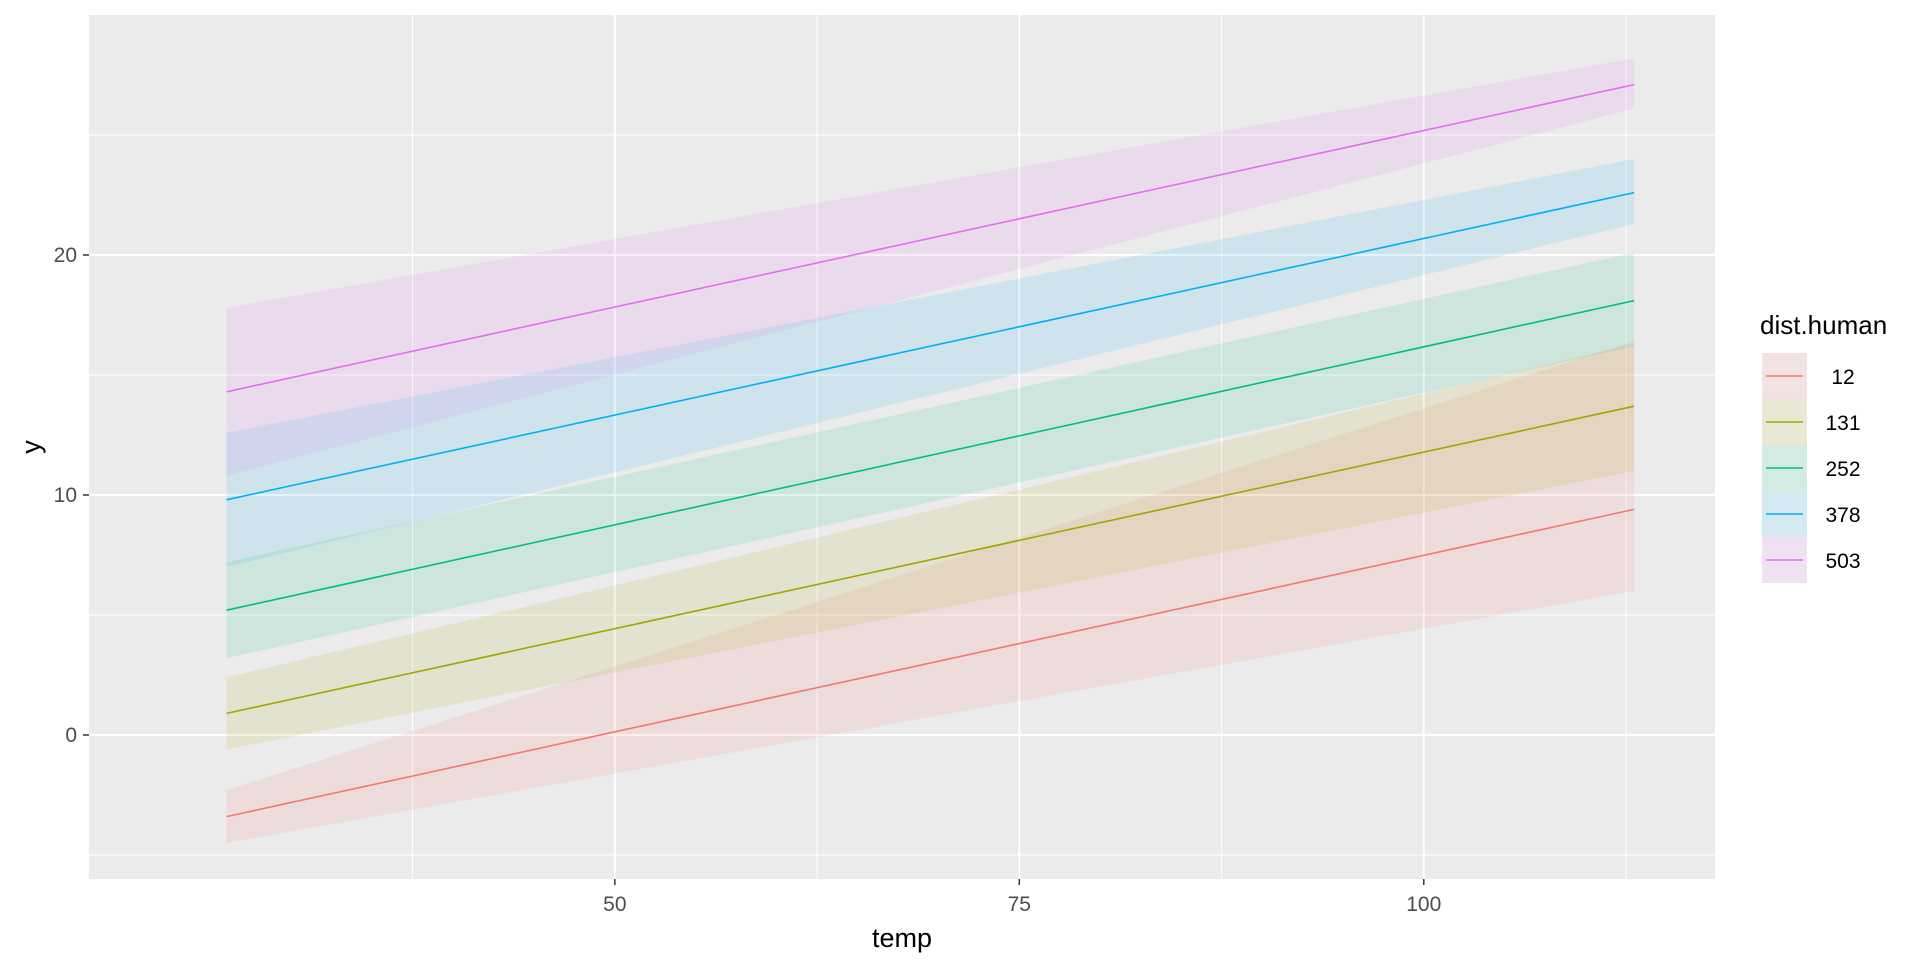 Image resolution: width=1920 pixels, height=960 pixels. I want to click on legend-label: 252, so click(1842, 469).